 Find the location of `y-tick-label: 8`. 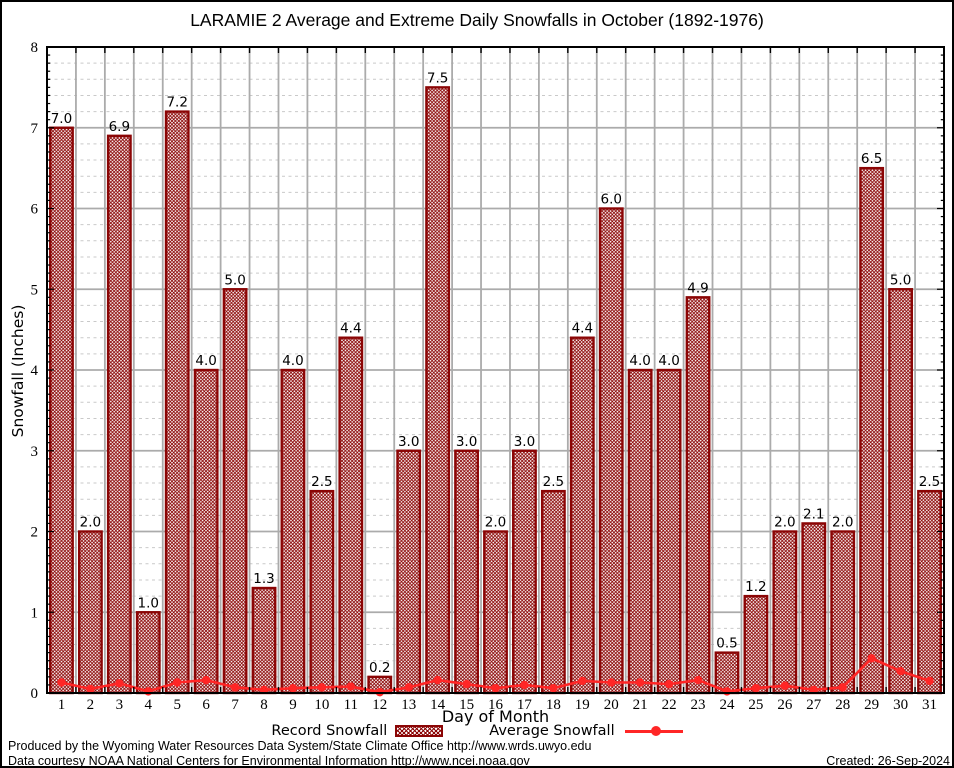

y-tick-label: 8 is located at coordinates (35, 48).